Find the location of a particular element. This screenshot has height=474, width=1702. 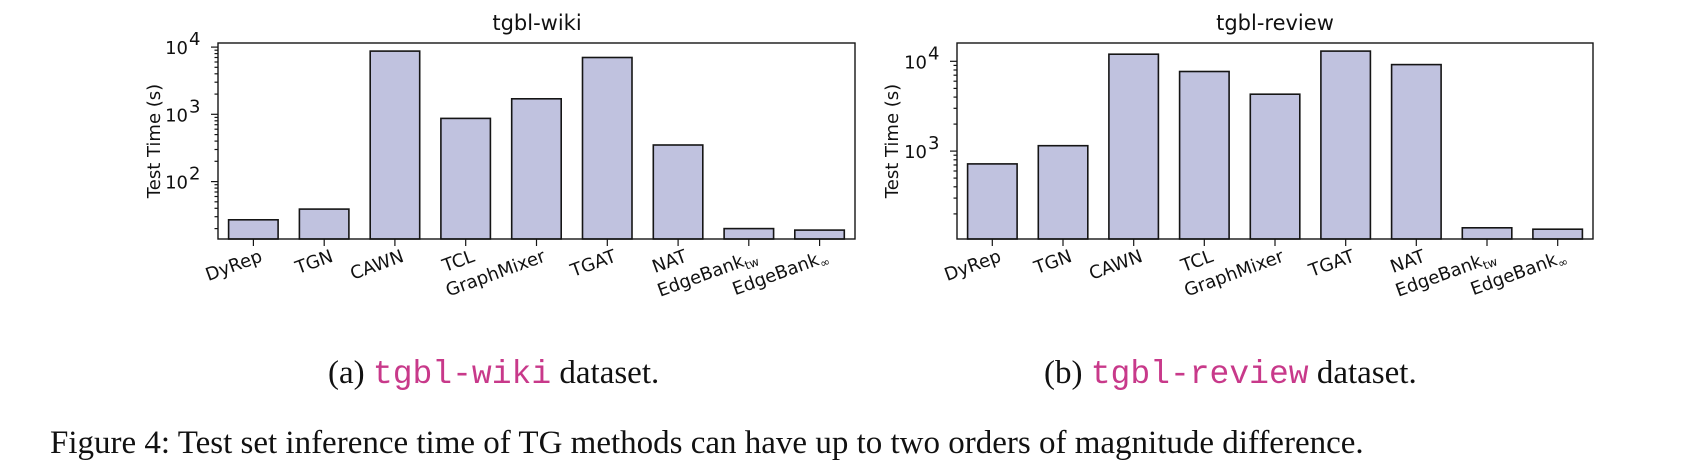

caption-b-code: tgbl-review is located at coordinates (1199, 374).